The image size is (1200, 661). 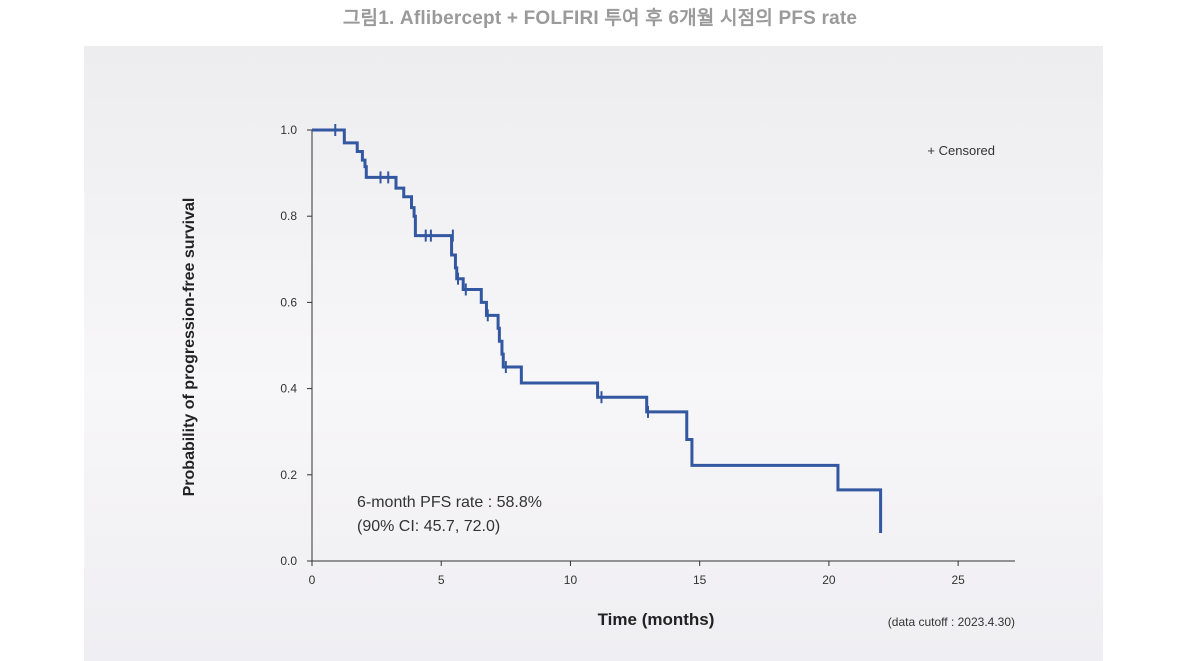 What do you see at coordinates (288, 302) in the screenshot?
I see `y-tick-label: 0.6` at bounding box center [288, 302].